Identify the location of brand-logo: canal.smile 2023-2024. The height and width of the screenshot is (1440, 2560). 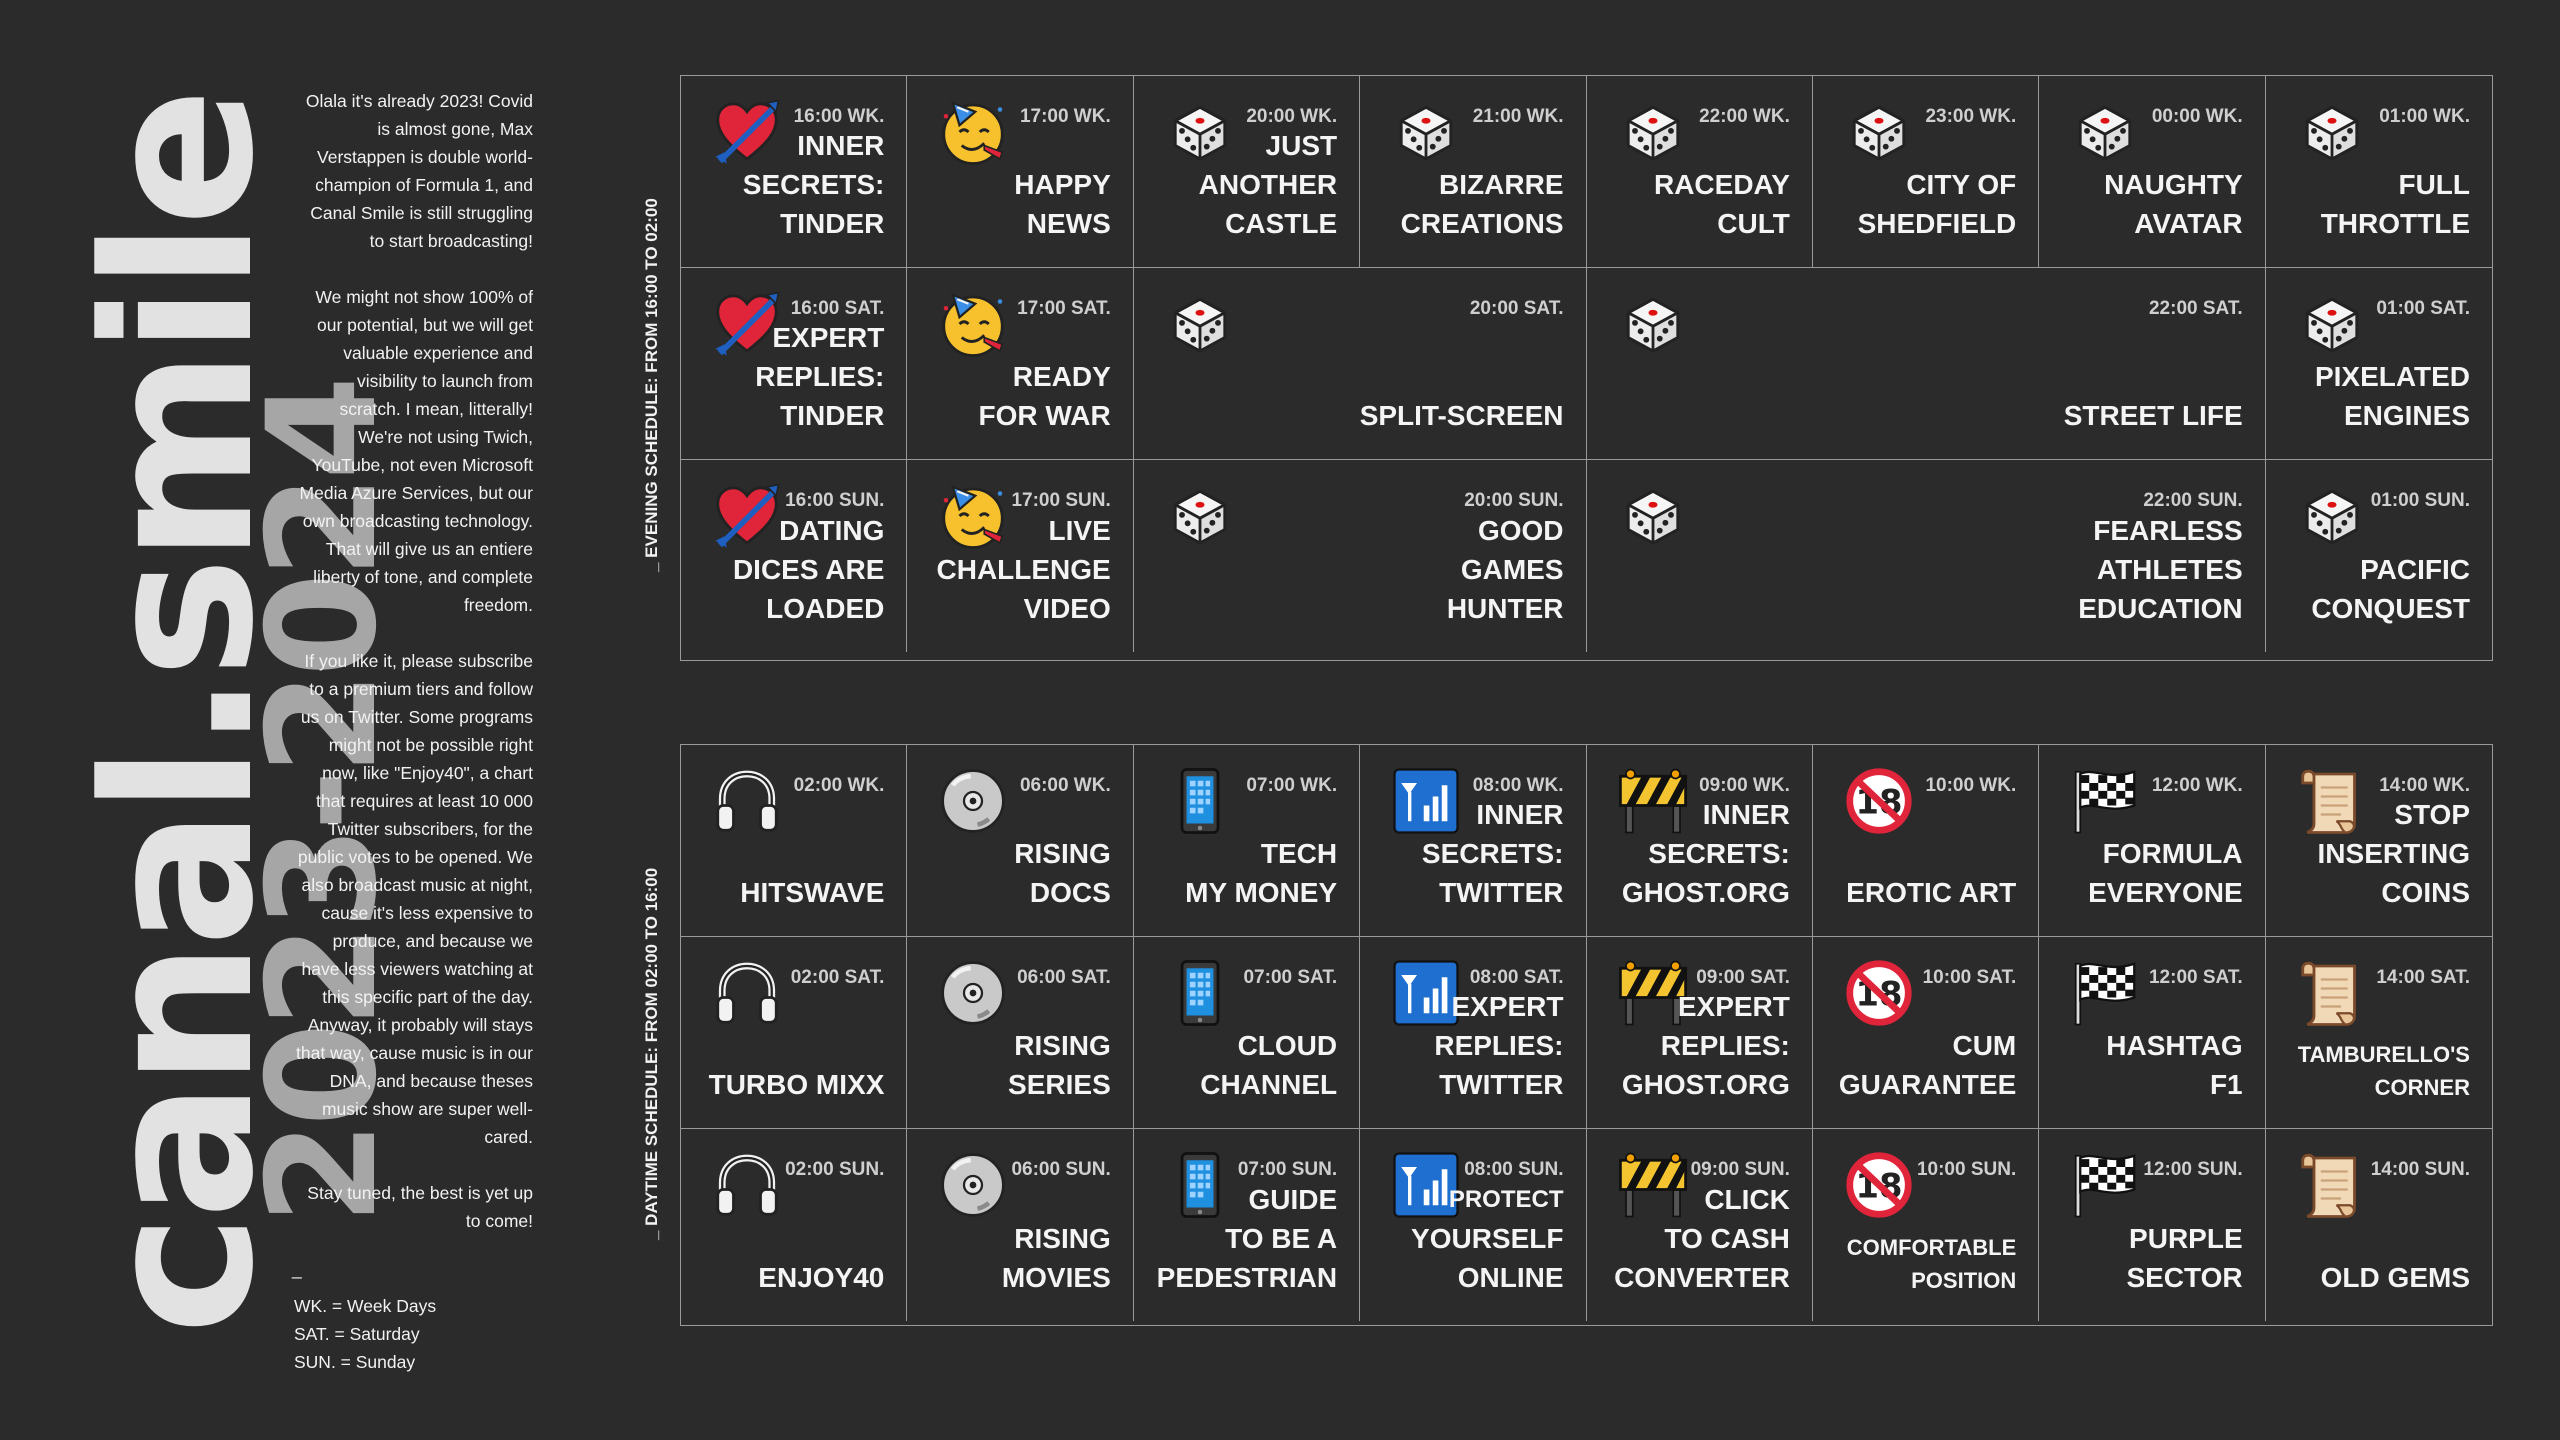
(235, 720).